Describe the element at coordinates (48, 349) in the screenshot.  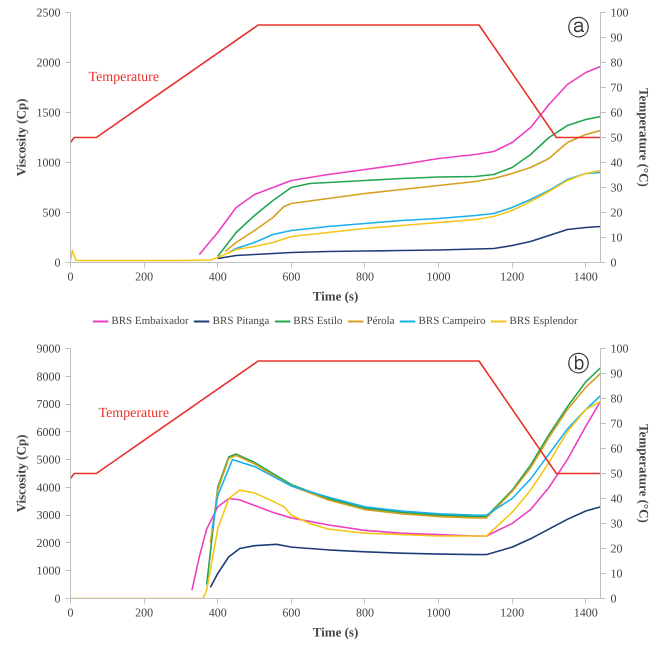
I see `y-tick-label: 9000` at that location.